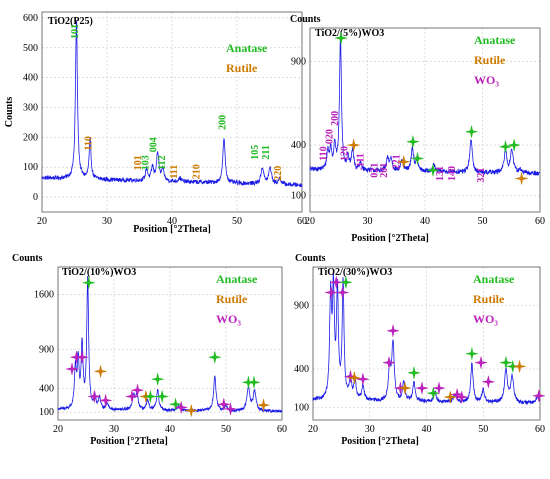 The image size is (550, 479). What do you see at coordinates (266, 152) in the screenshot?
I see `peak-annotation: 211` at bounding box center [266, 152].